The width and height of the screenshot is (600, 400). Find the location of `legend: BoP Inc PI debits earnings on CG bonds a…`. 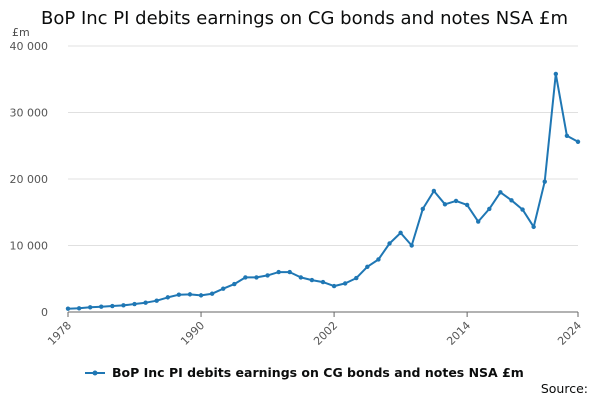

legend: BoP Inc PI debits earnings on CG bonds a… is located at coordinates (304, 372).